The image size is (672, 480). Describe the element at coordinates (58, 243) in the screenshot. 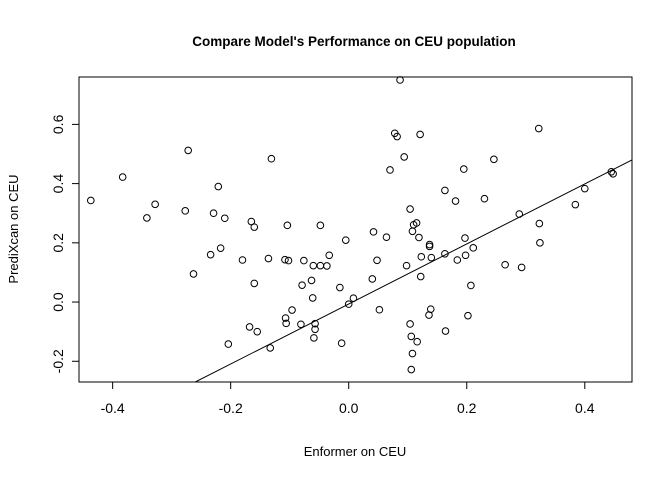

I see `y-tick-label: 0.2` at that location.